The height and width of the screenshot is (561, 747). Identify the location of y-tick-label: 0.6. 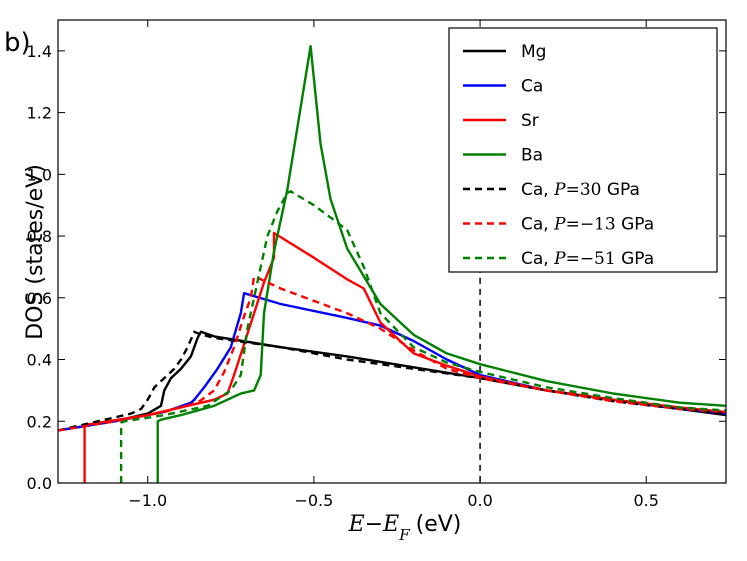
(39, 298).